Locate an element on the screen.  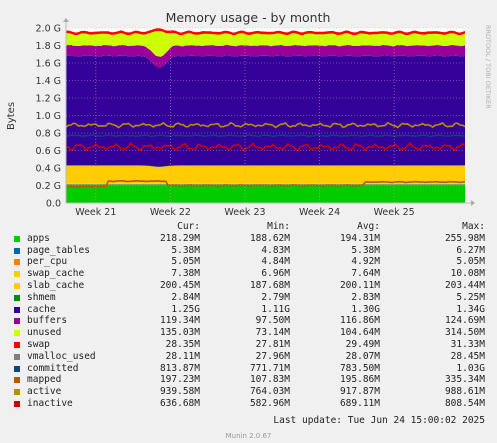
legend-value-max: 28.45M is located at coordinates (467, 356).